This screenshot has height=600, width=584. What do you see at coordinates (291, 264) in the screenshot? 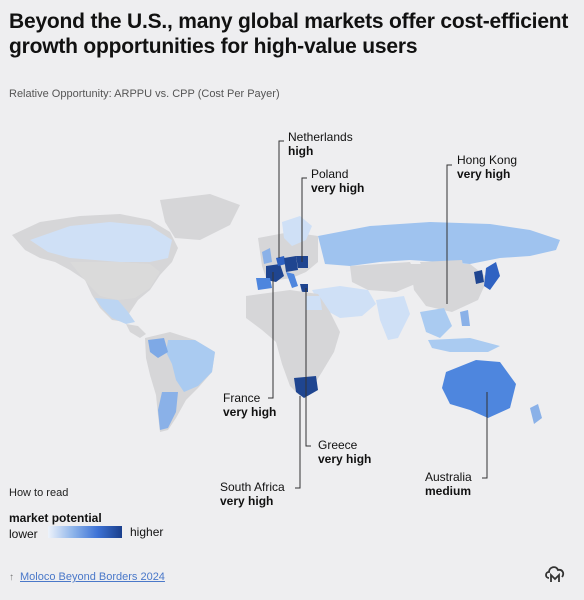
I see `land-germany` at bounding box center [291, 264].